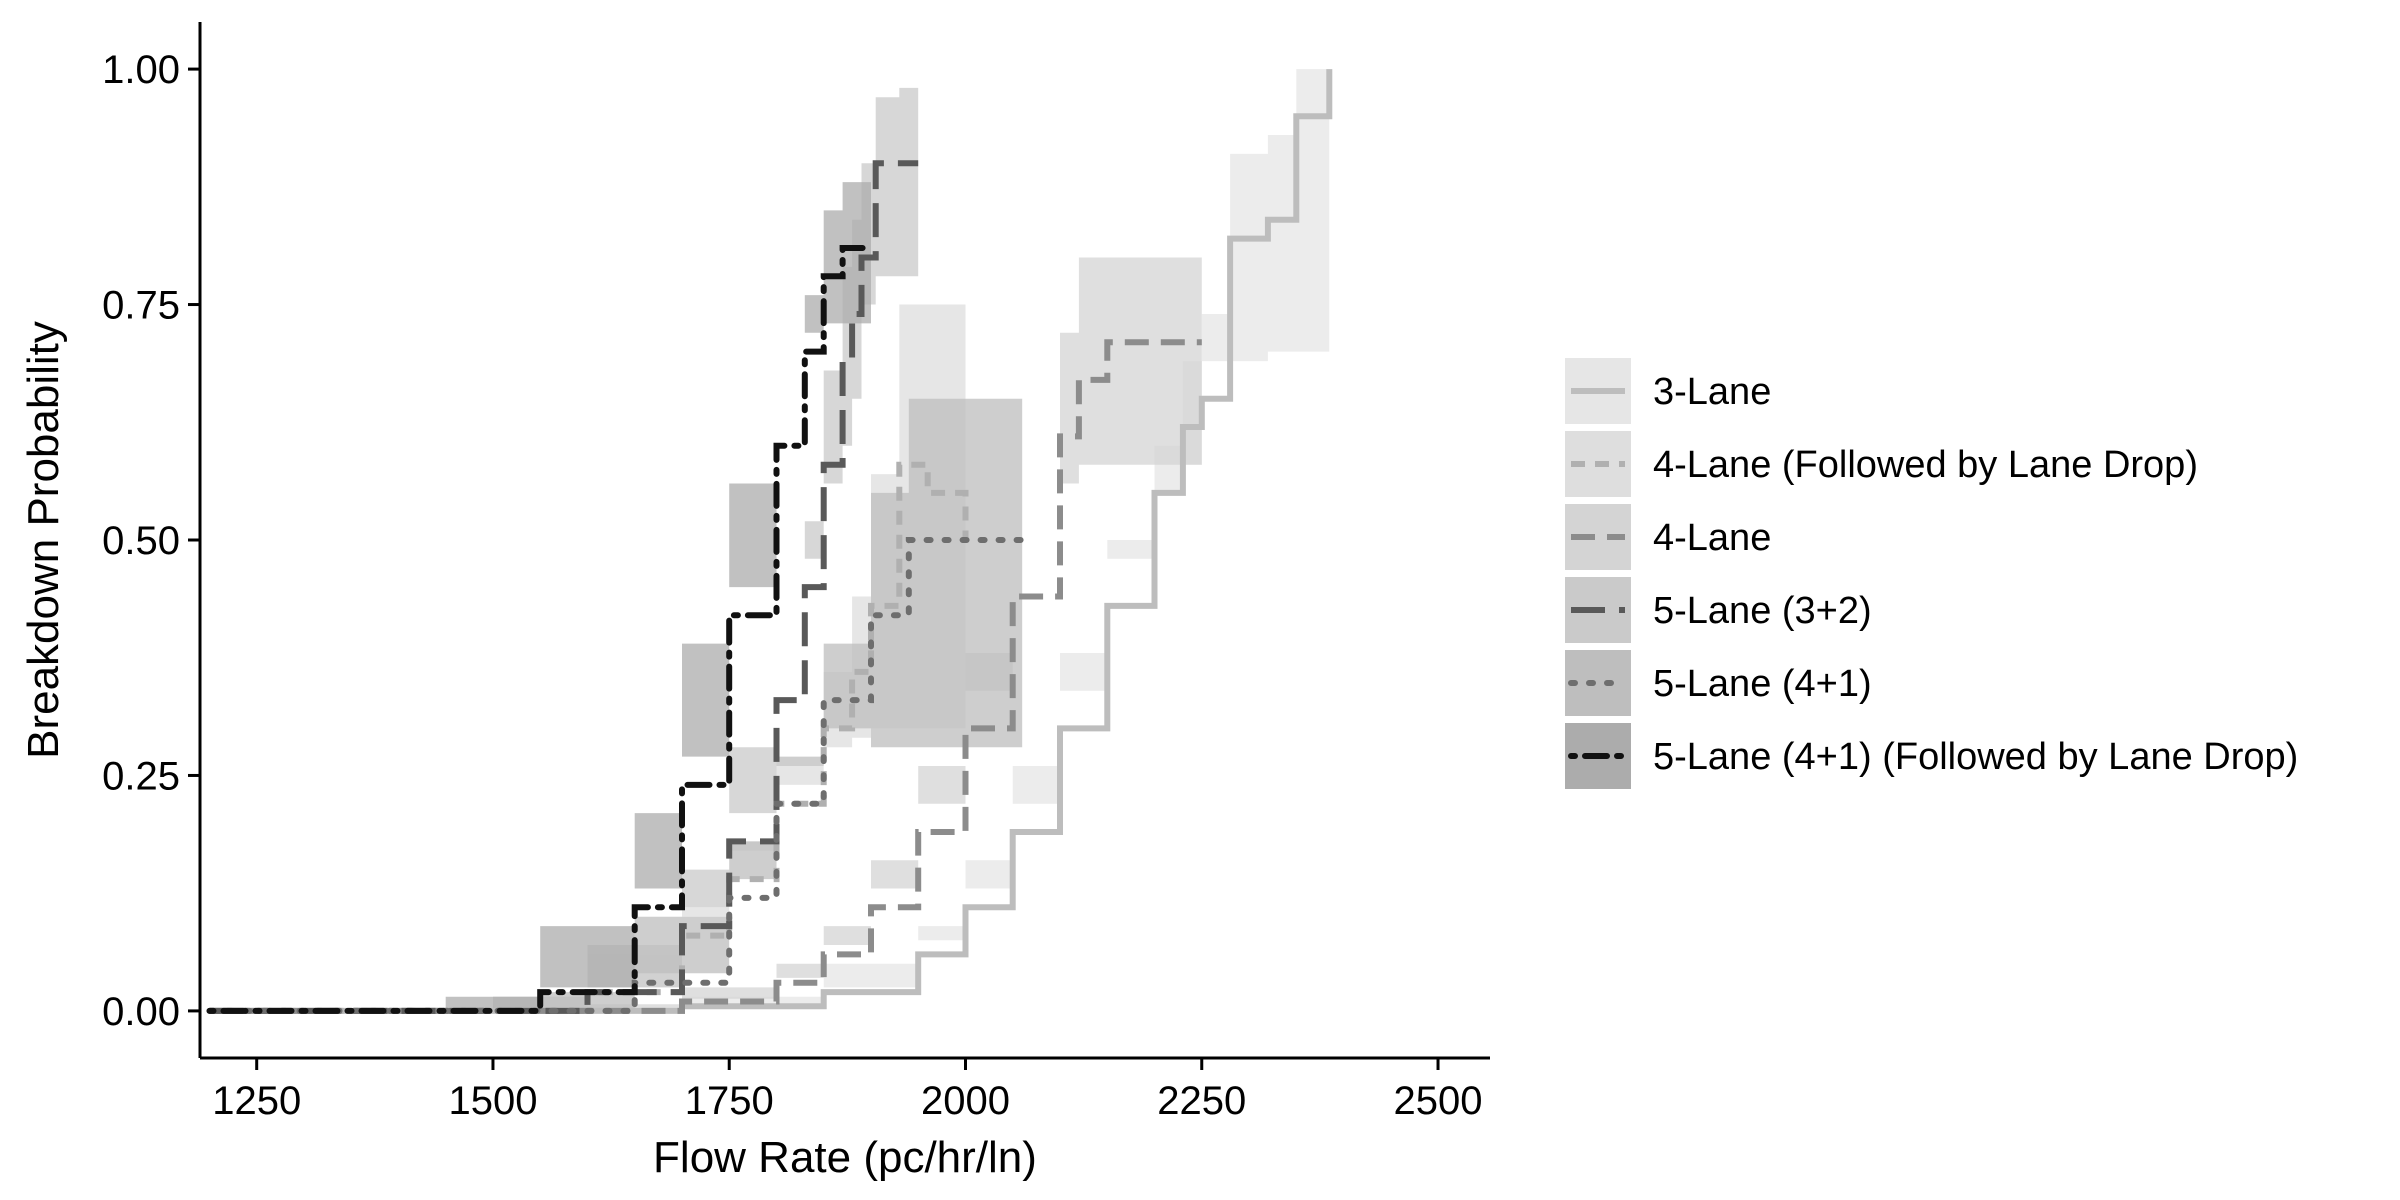 This screenshot has height=1200, width=2400. What do you see at coordinates (965, 1101) in the screenshot?
I see `x-tick-label: 2000` at bounding box center [965, 1101].